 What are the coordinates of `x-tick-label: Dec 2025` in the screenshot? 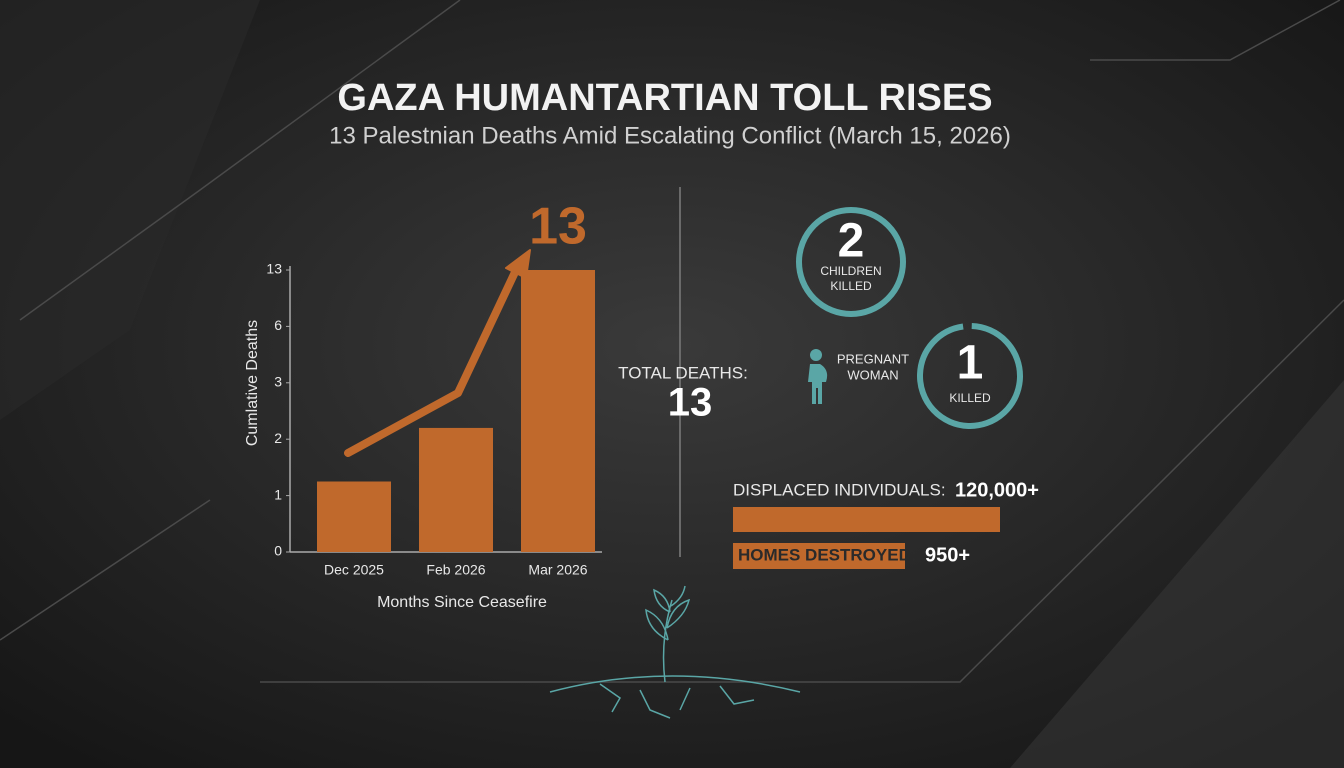 It's located at (354, 570).